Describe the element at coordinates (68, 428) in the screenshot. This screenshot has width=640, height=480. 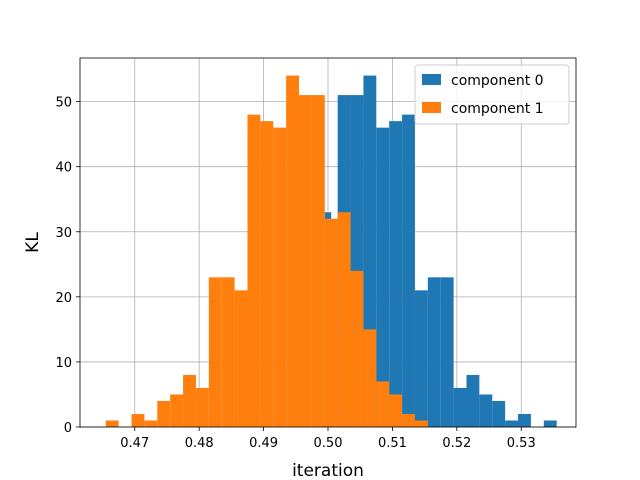
I see `y-tick-label: 0` at that location.